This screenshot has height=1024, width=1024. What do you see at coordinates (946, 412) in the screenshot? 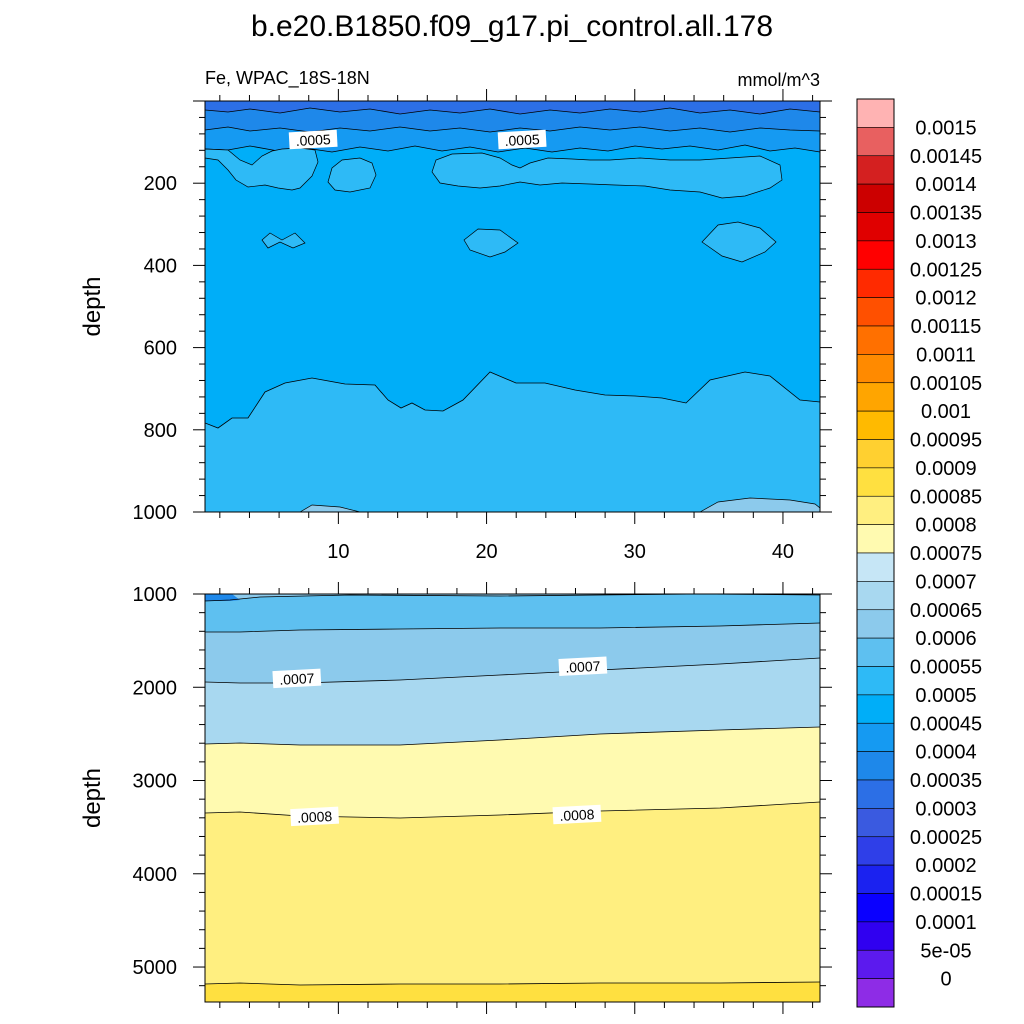
I see `colorbar-label: 0.001` at bounding box center [946, 412].